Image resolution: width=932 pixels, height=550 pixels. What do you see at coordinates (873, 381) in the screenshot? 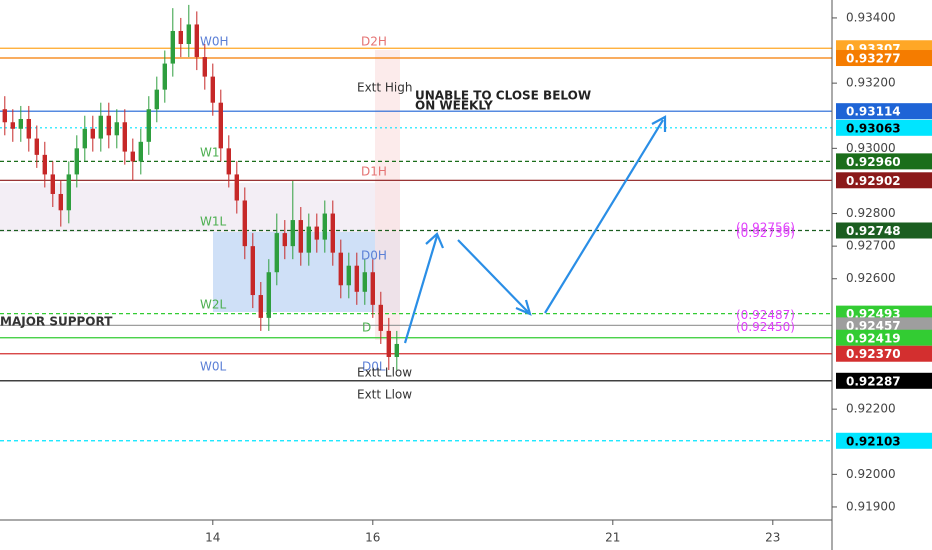
I see `price-tag-label: 0.92287` at bounding box center [873, 381].